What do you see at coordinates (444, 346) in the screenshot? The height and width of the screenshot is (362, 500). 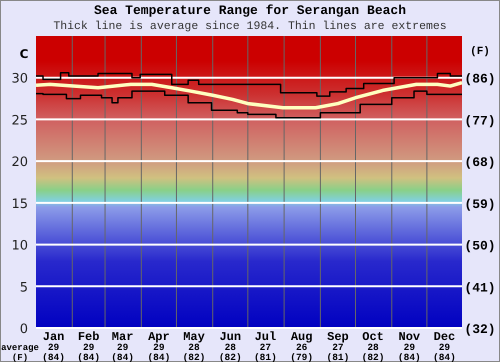 I see `x-tick-label: Dec 29 (84)` at bounding box center [444, 346].